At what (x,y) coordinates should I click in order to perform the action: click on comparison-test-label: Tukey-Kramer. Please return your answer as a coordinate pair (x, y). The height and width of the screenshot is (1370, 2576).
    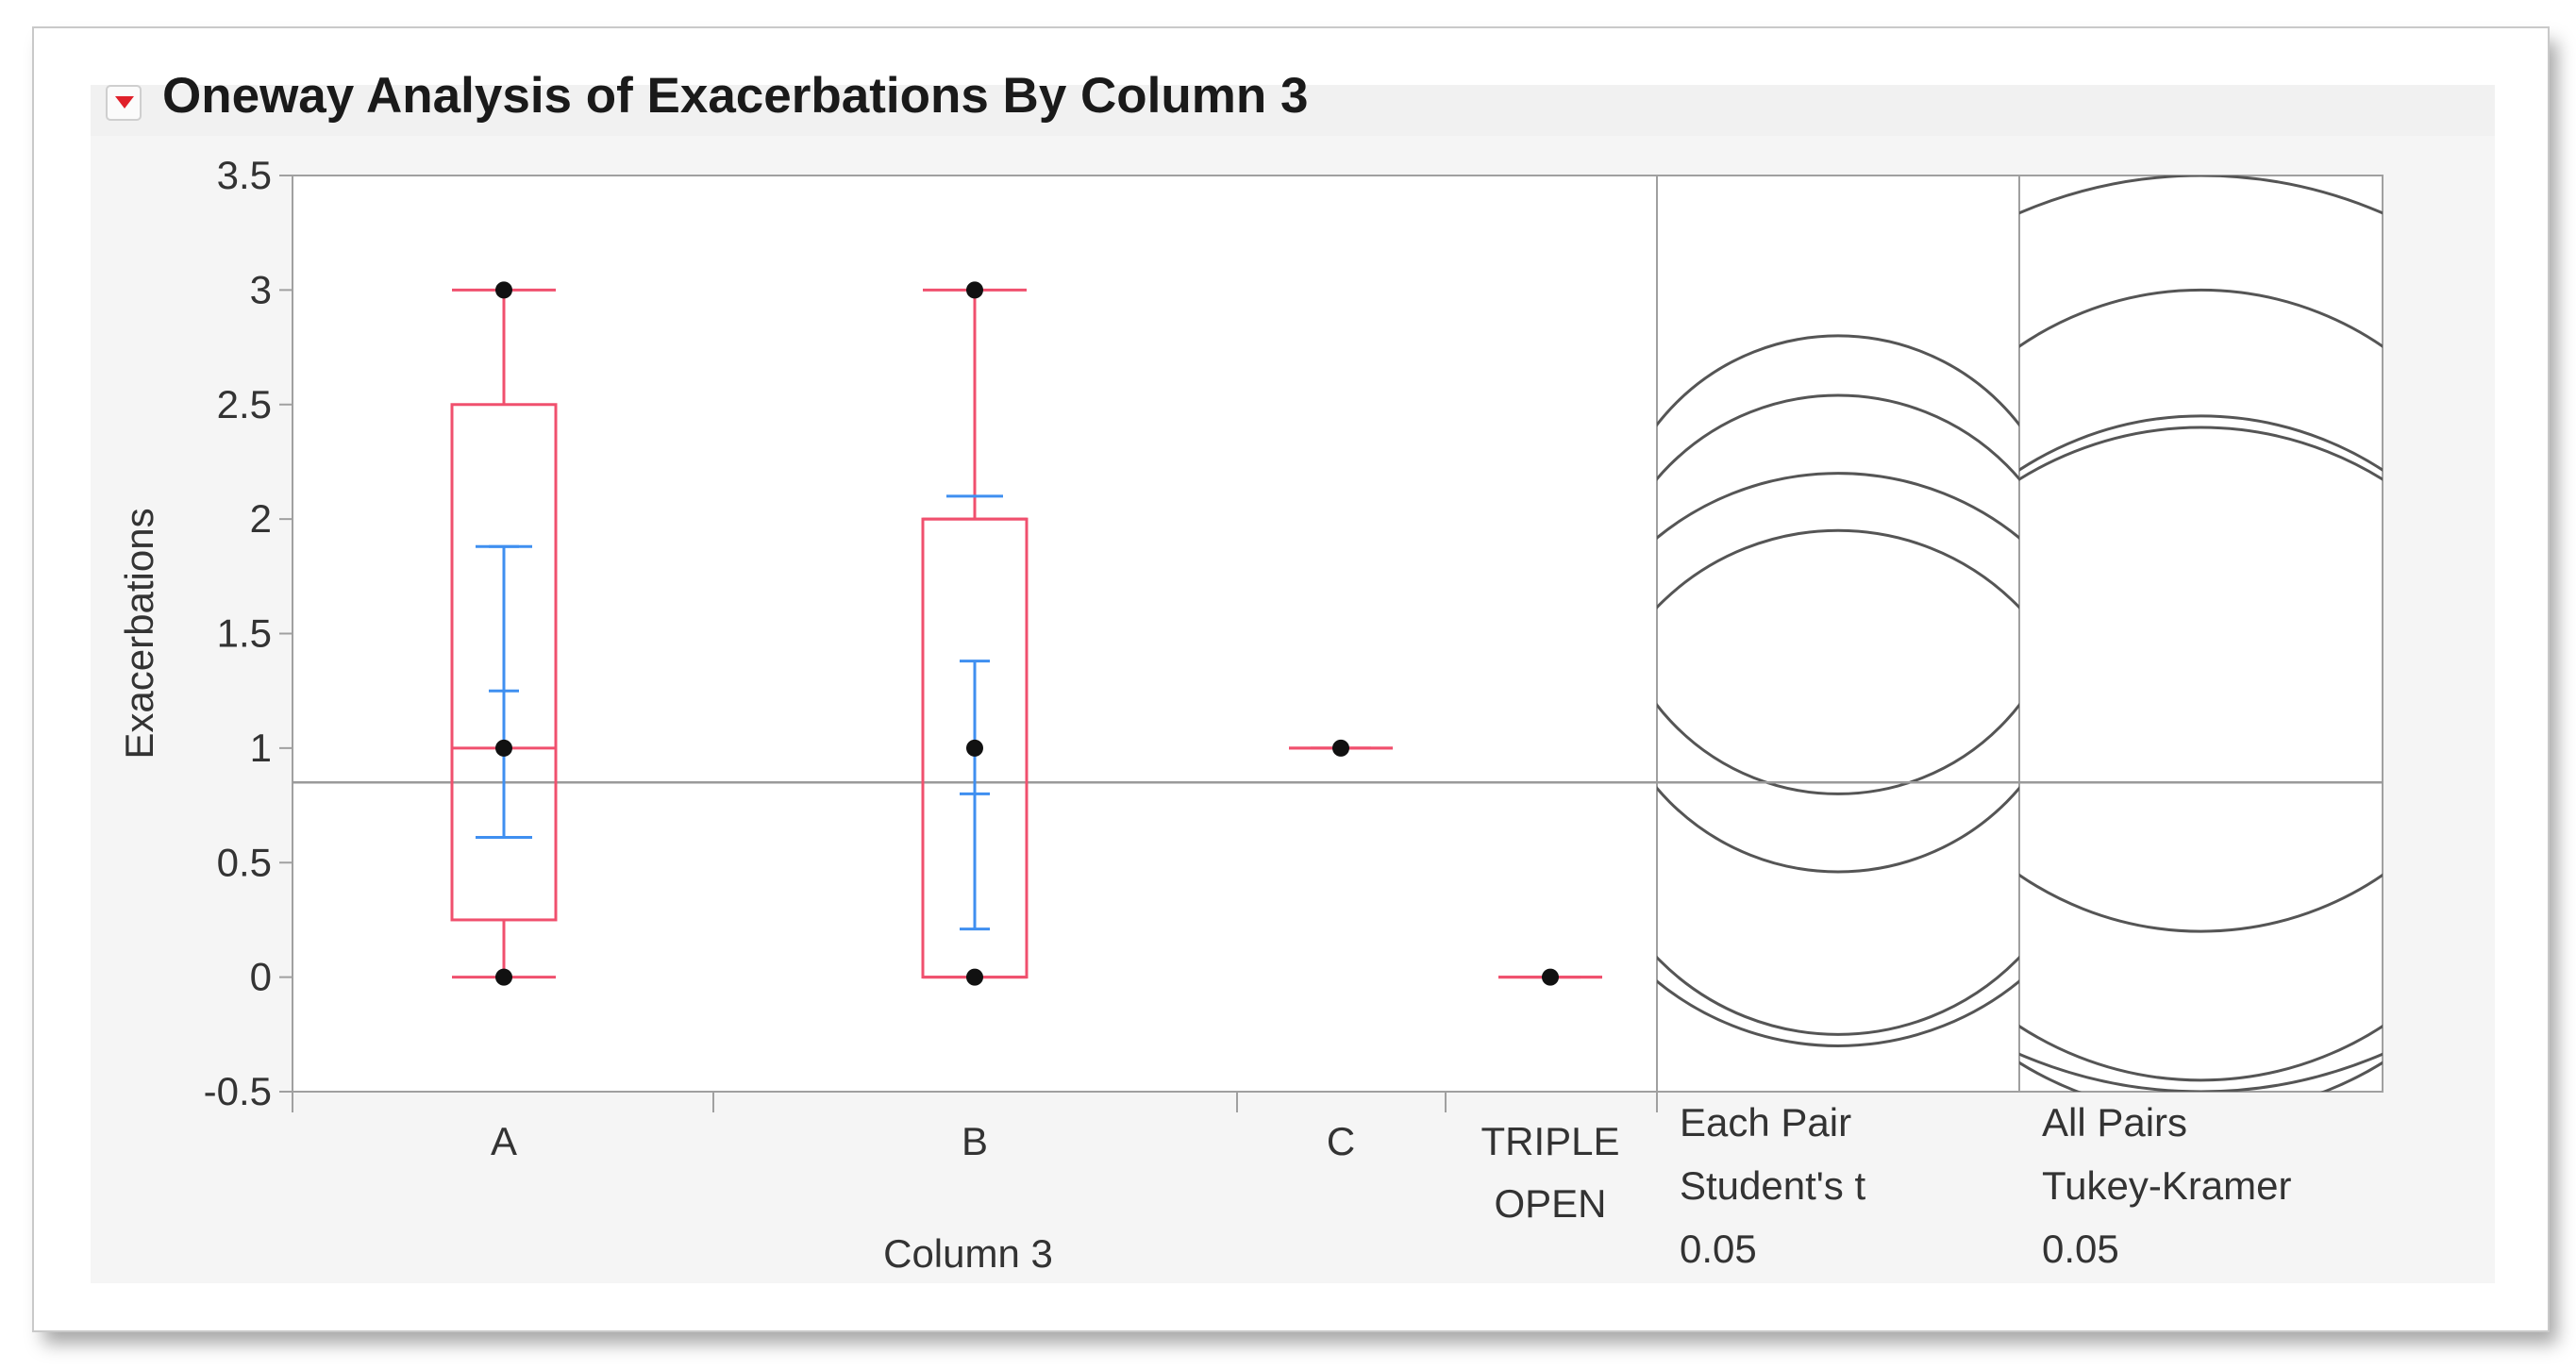
    Looking at the image, I should click on (2167, 1185).